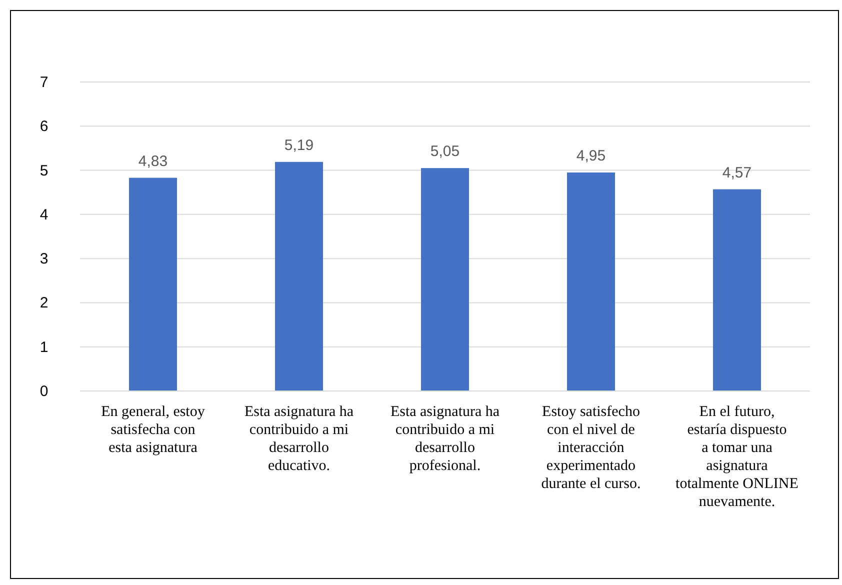 This screenshot has height=585, width=842. What do you see at coordinates (44, 259) in the screenshot?
I see `y-tick-label: 3` at bounding box center [44, 259].